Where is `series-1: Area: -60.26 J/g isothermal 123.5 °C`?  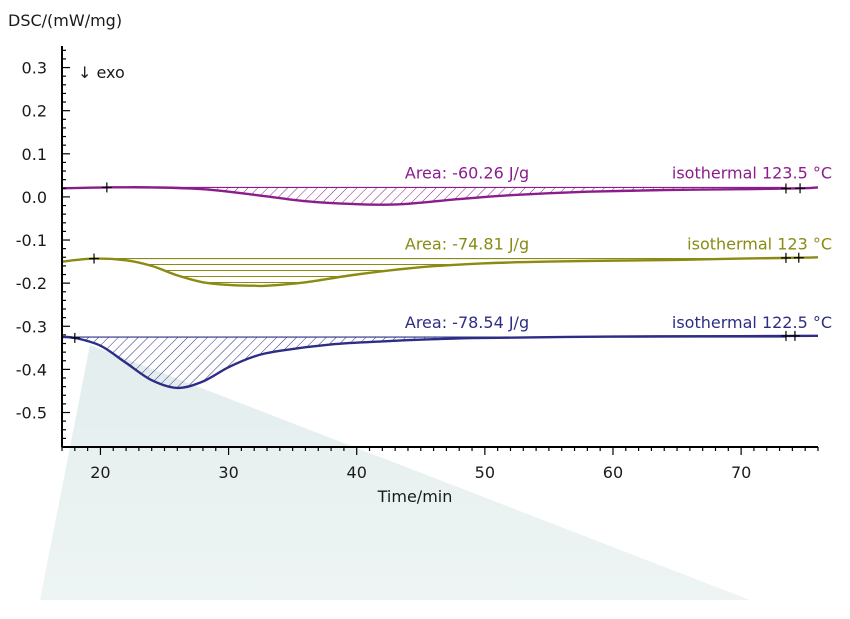 series-1: Area: -60.26 J/g isothermal 123.5 °C is located at coordinates (446, 184).